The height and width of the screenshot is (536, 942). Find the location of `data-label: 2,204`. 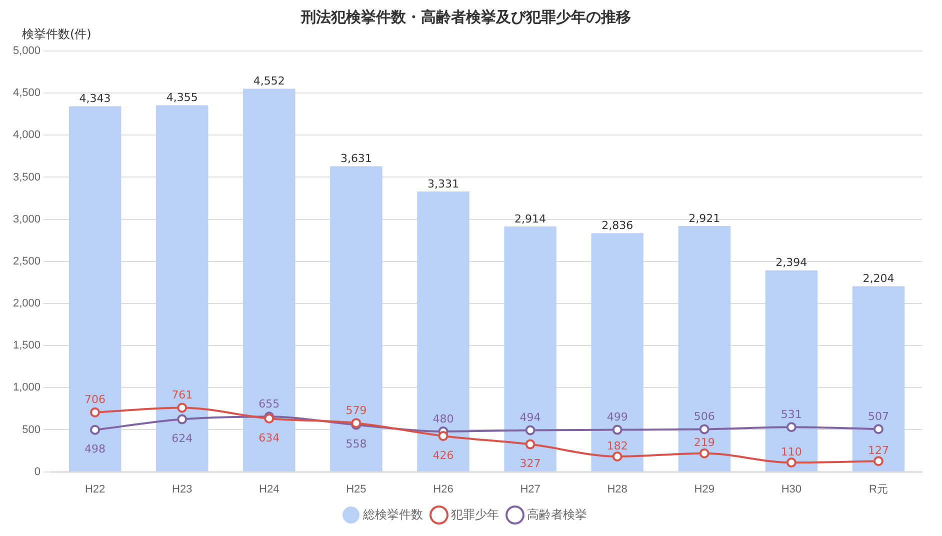

data-label: 2,204 is located at coordinates (878, 279).